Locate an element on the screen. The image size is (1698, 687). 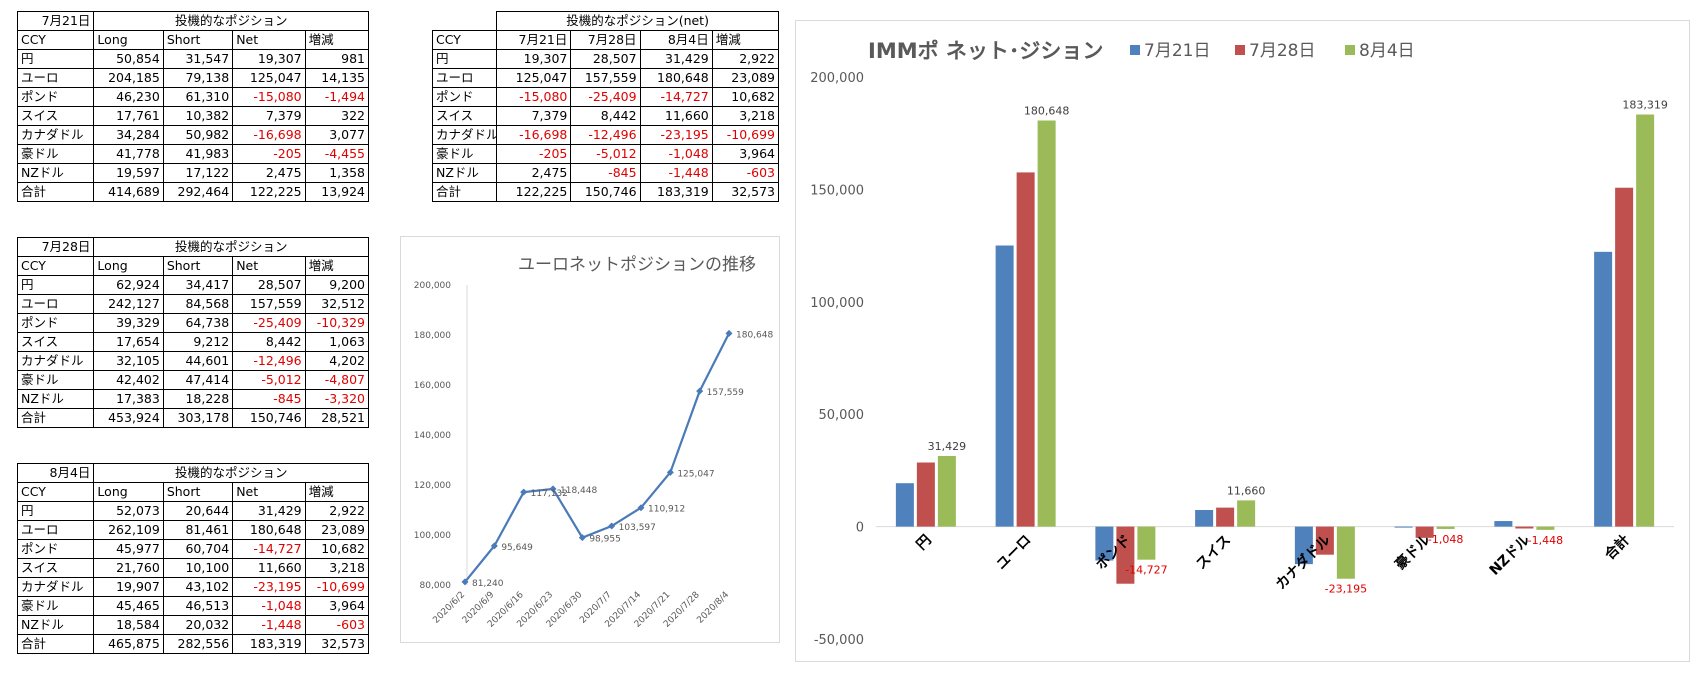
euro-net-line is located at coordinates (597, 457).